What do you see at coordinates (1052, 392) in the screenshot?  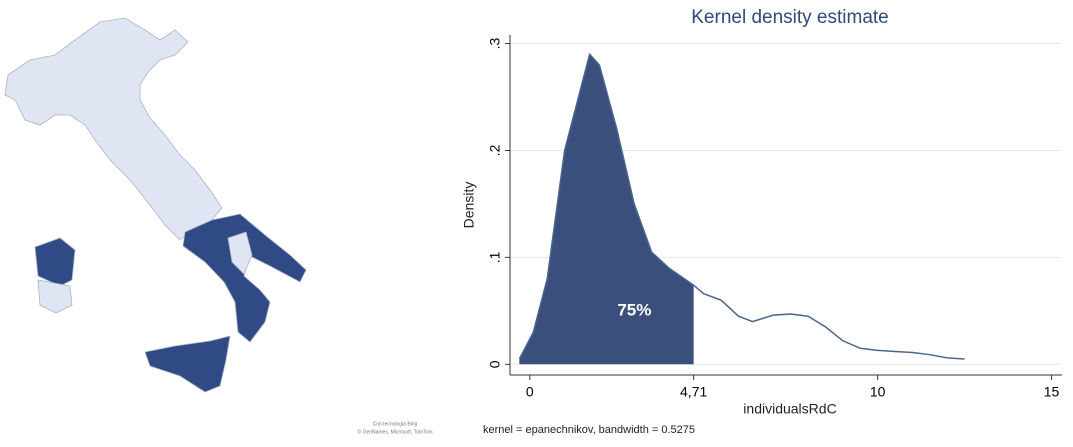 I see `x-tick-label: 15` at bounding box center [1052, 392].